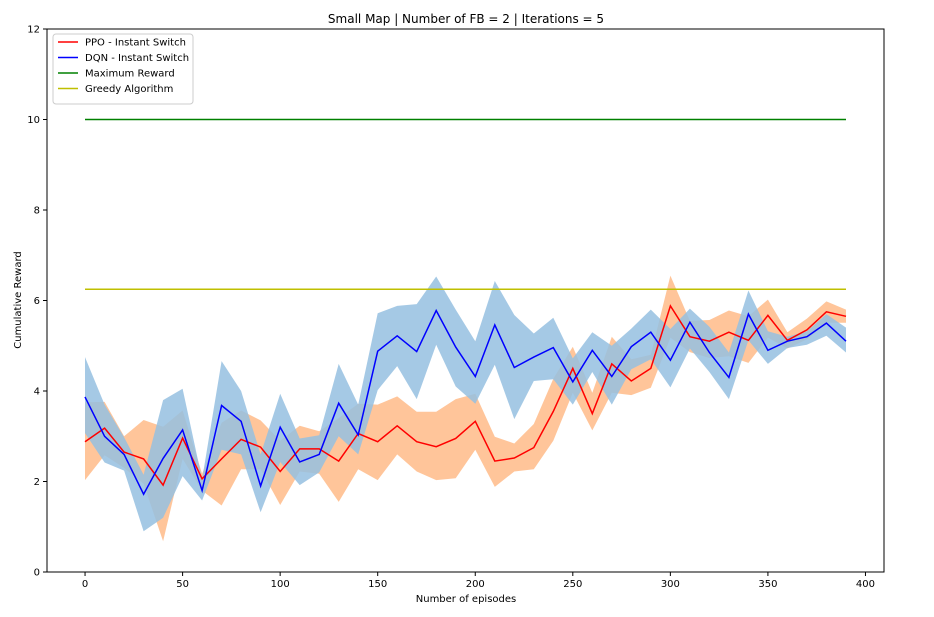 This screenshot has height=617, width=934. I want to click on y-tick-label: 6, so click(37, 301).